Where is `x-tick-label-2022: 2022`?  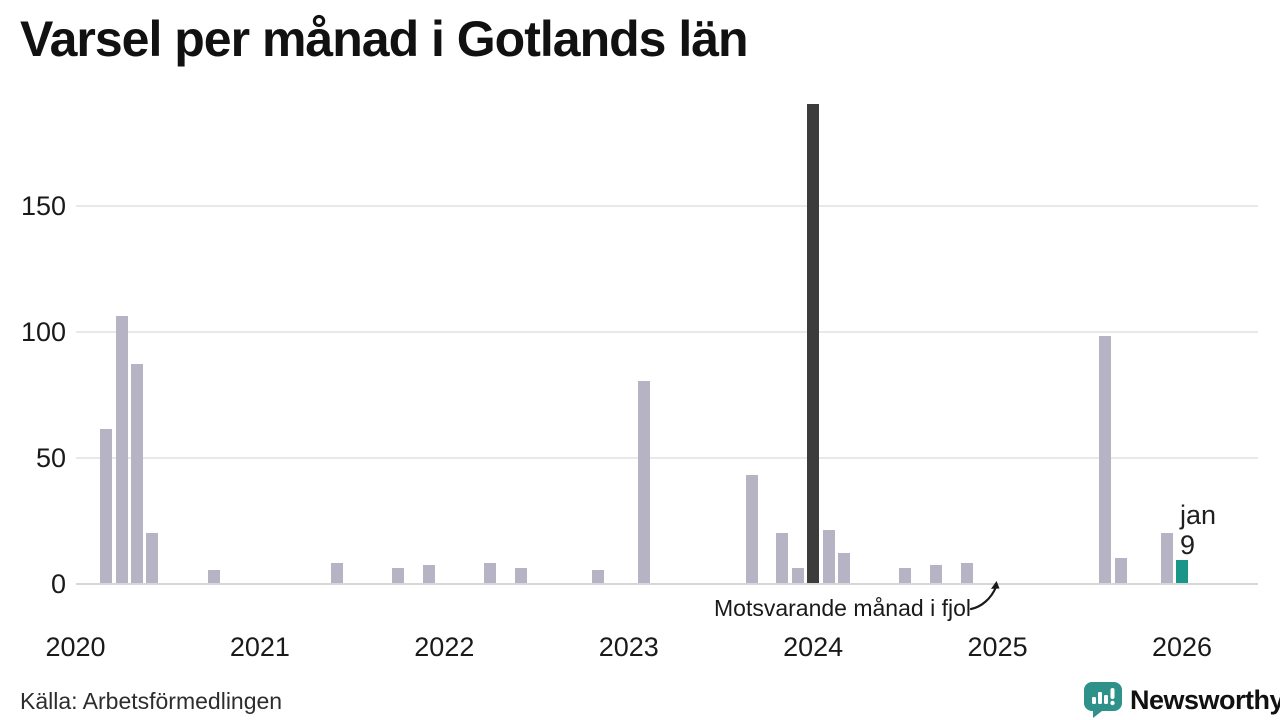 x-tick-label-2022: 2022 is located at coordinates (444, 647).